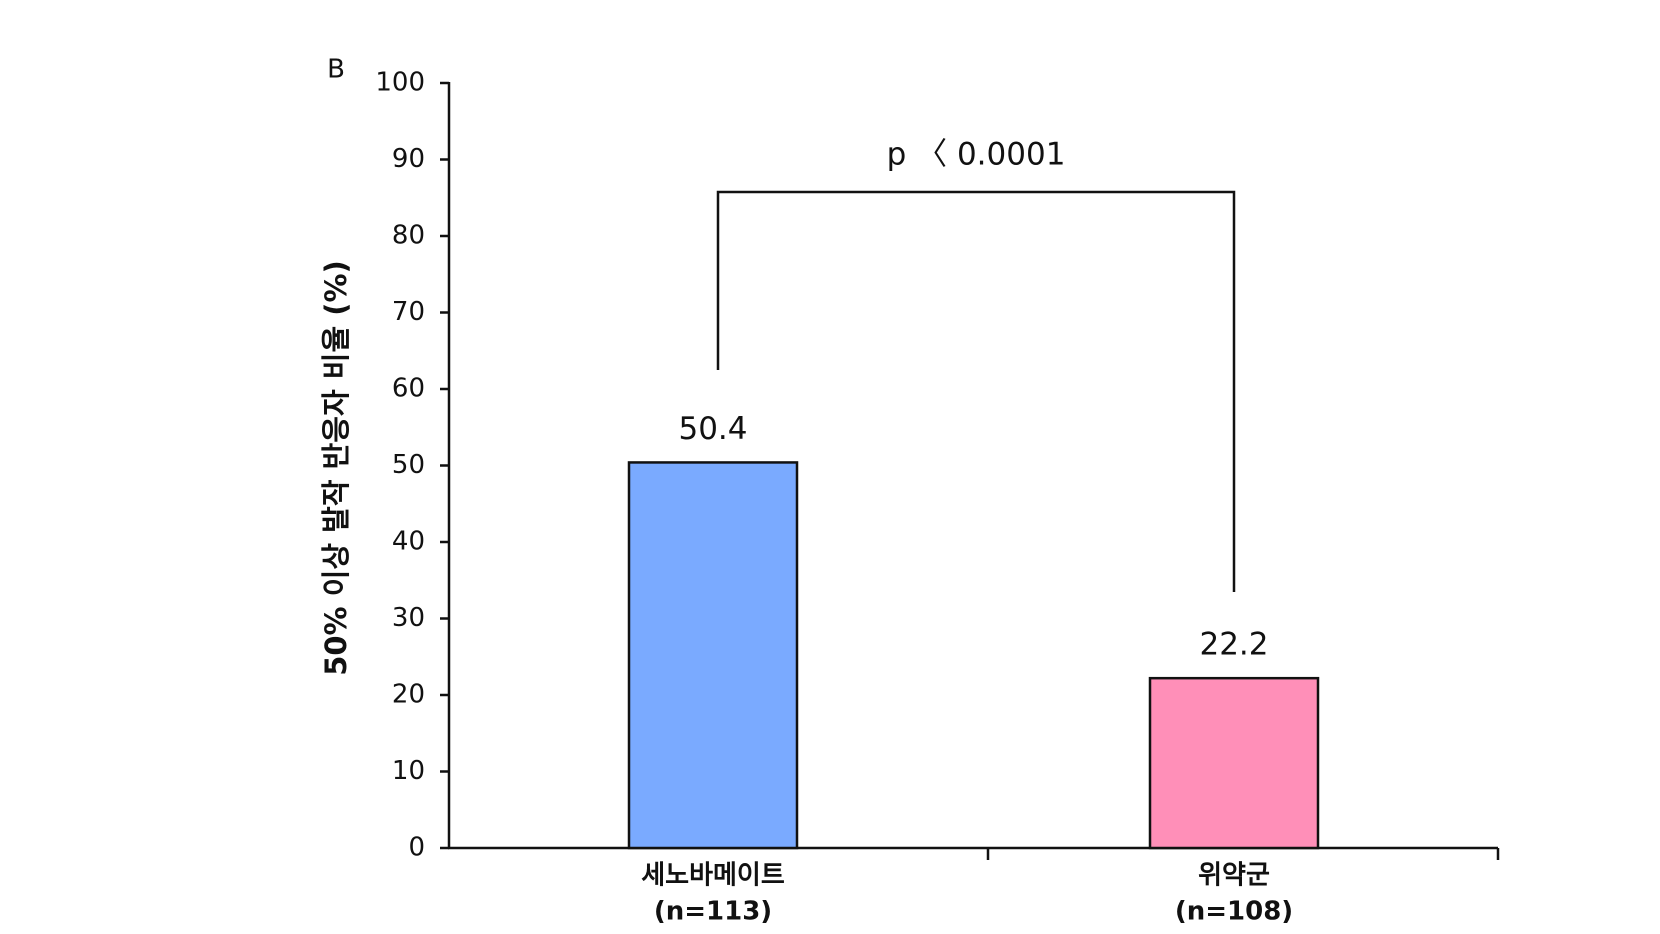 This screenshot has height=934, width=1660. I want to click on value-label: 22.2, so click(1233, 645).